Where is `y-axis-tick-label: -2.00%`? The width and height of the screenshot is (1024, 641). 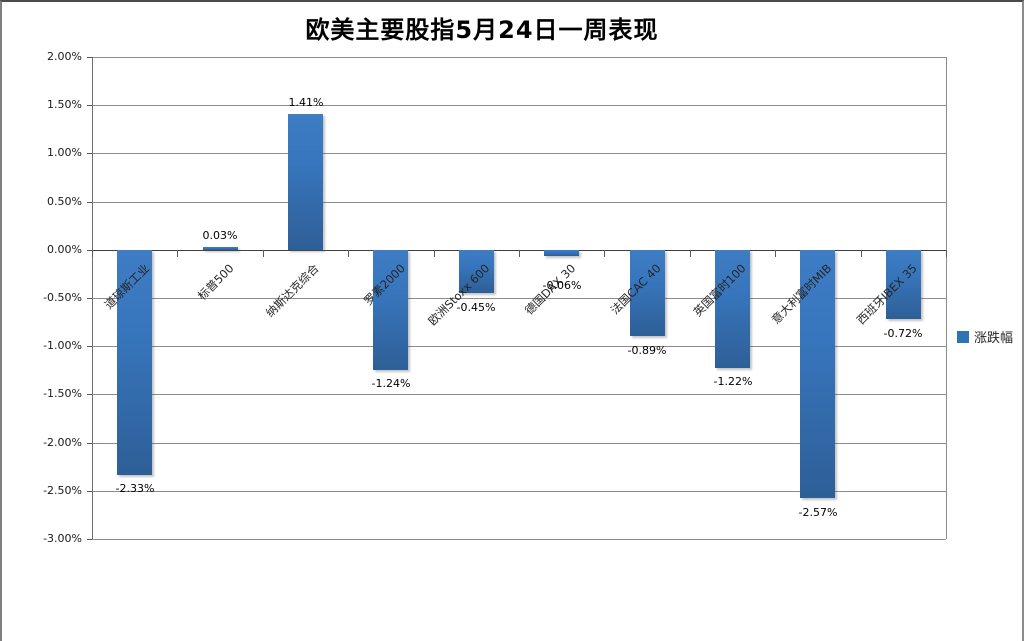 y-axis-tick-label: -2.00% is located at coordinates (62, 442).